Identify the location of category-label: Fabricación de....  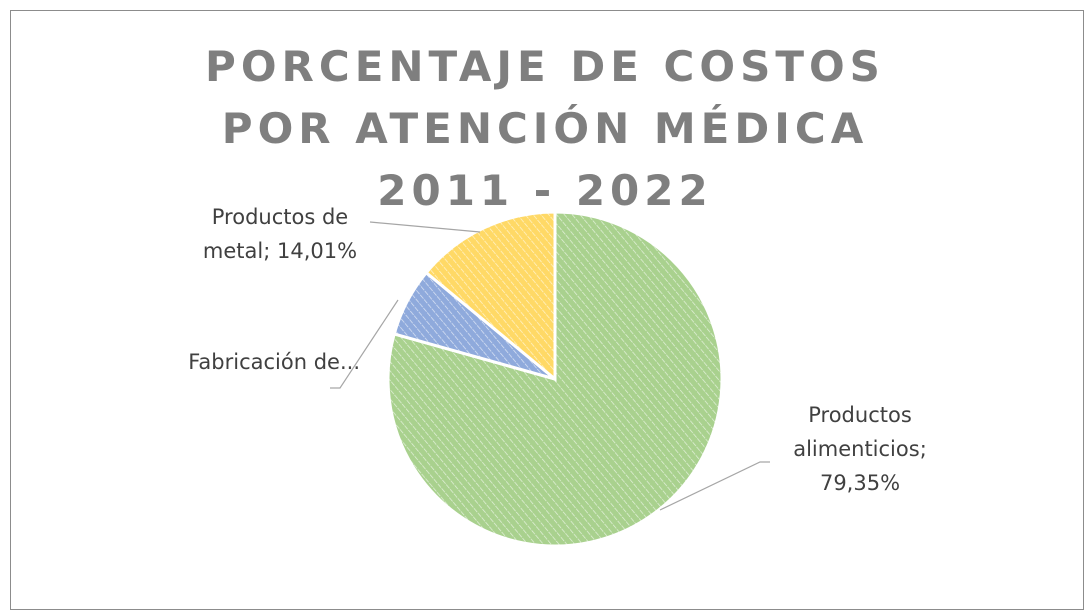
(274, 362).